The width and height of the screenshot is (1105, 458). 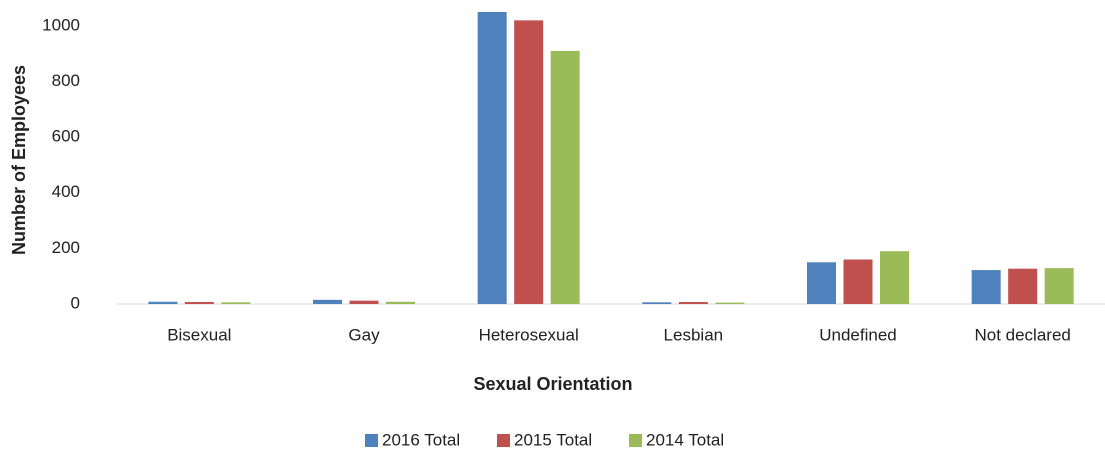 I want to click on x-tick-label: Heterosexual, so click(x=529, y=334).